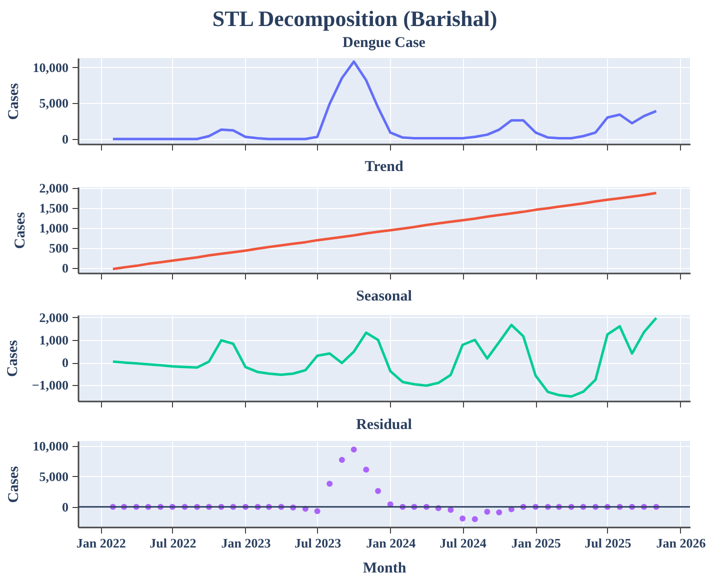 The height and width of the screenshot is (577, 715). Describe the element at coordinates (355, 18) in the screenshot. I see `chart-title: STL Decomposition (Barishal)` at that location.